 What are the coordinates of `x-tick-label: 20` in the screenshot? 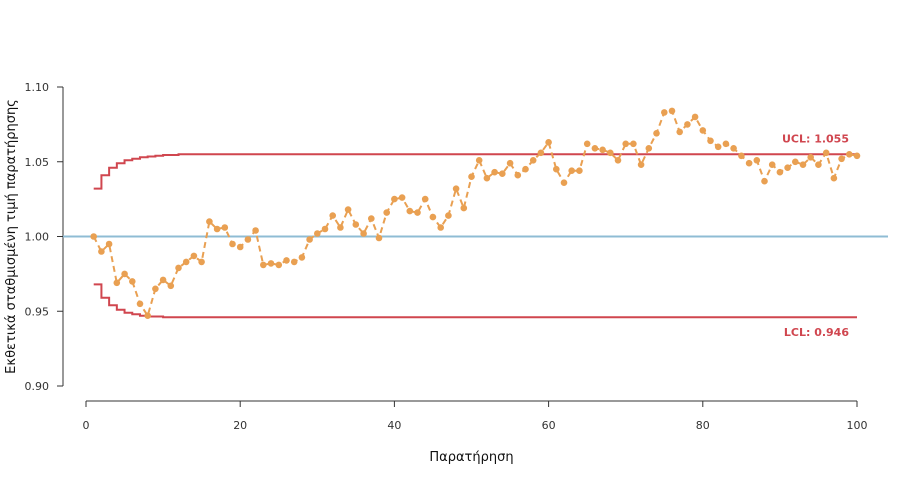 It's located at (240, 425).